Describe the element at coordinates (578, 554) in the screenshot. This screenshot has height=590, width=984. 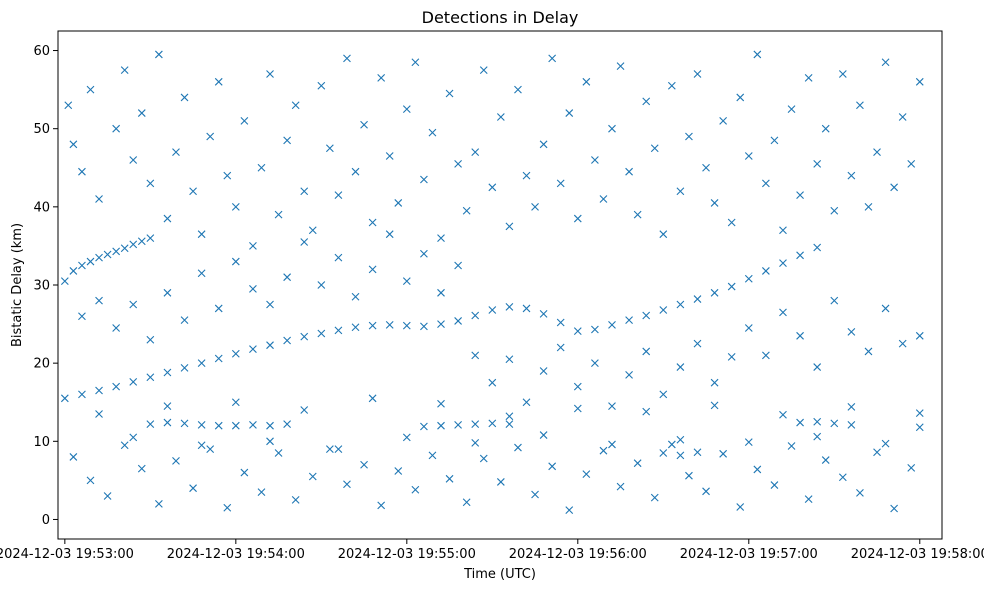
I see `x-tick-label: 2024-12-03 19:56:00` at that location.